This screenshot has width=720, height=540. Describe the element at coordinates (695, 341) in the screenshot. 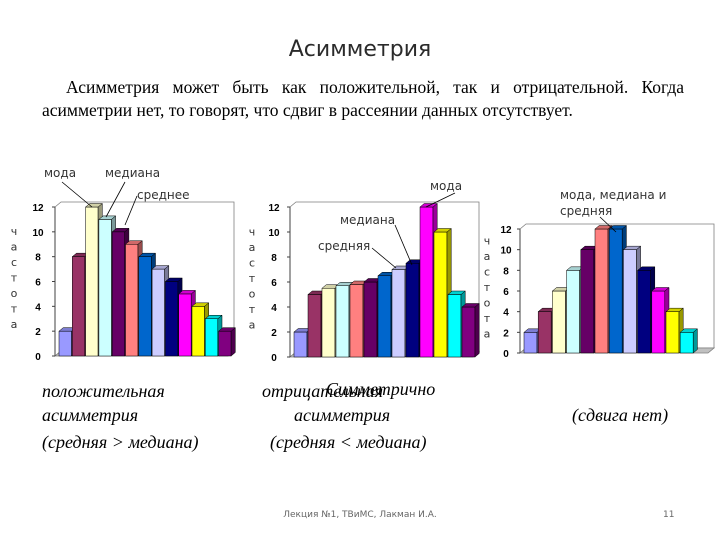

I see `chart-bar-side` at that location.